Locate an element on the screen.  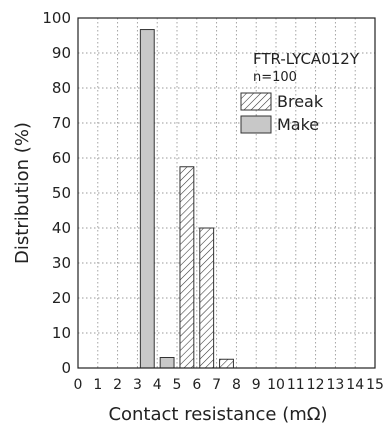
x-tick-label: 4 is located at coordinates (157, 385).